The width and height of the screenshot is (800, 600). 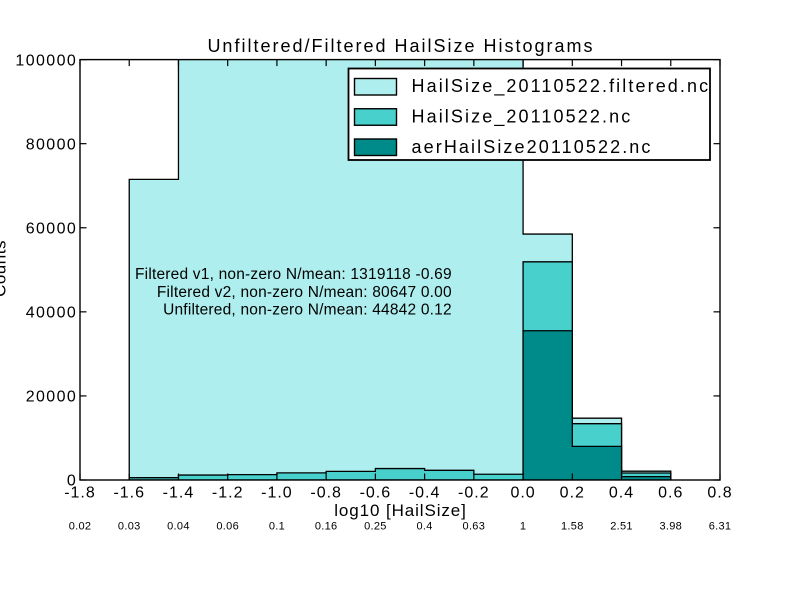 What do you see at coordinates (52, 397) in the screenshot?
I see `svg-text: 20000` at bounding box center [52, 397].